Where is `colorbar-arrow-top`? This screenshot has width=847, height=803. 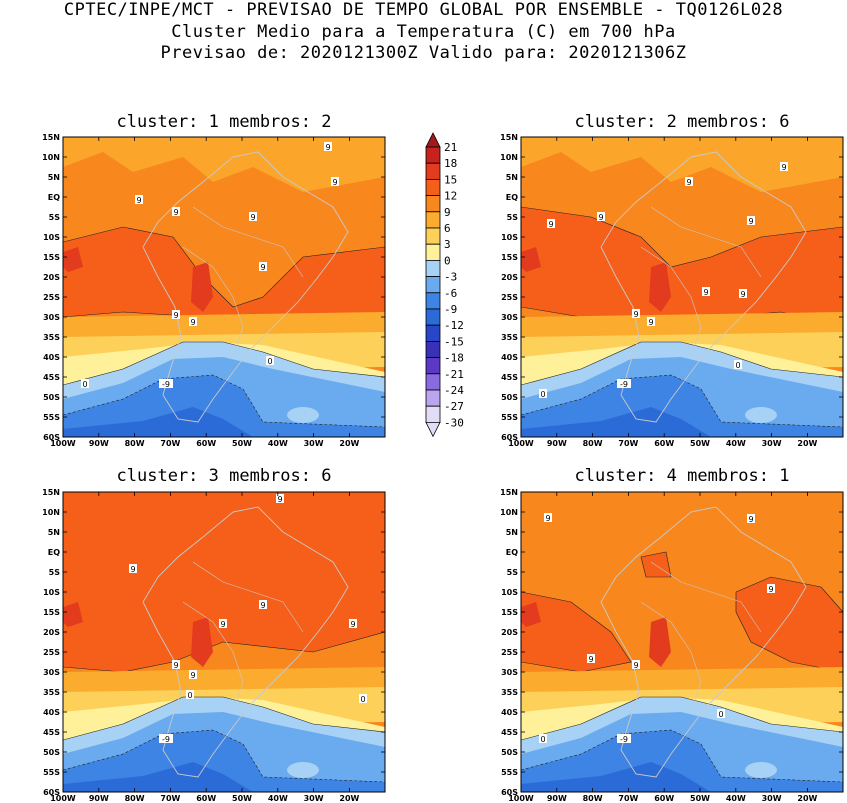 colorbar-arrow-top is located at coordinates (433, 140).